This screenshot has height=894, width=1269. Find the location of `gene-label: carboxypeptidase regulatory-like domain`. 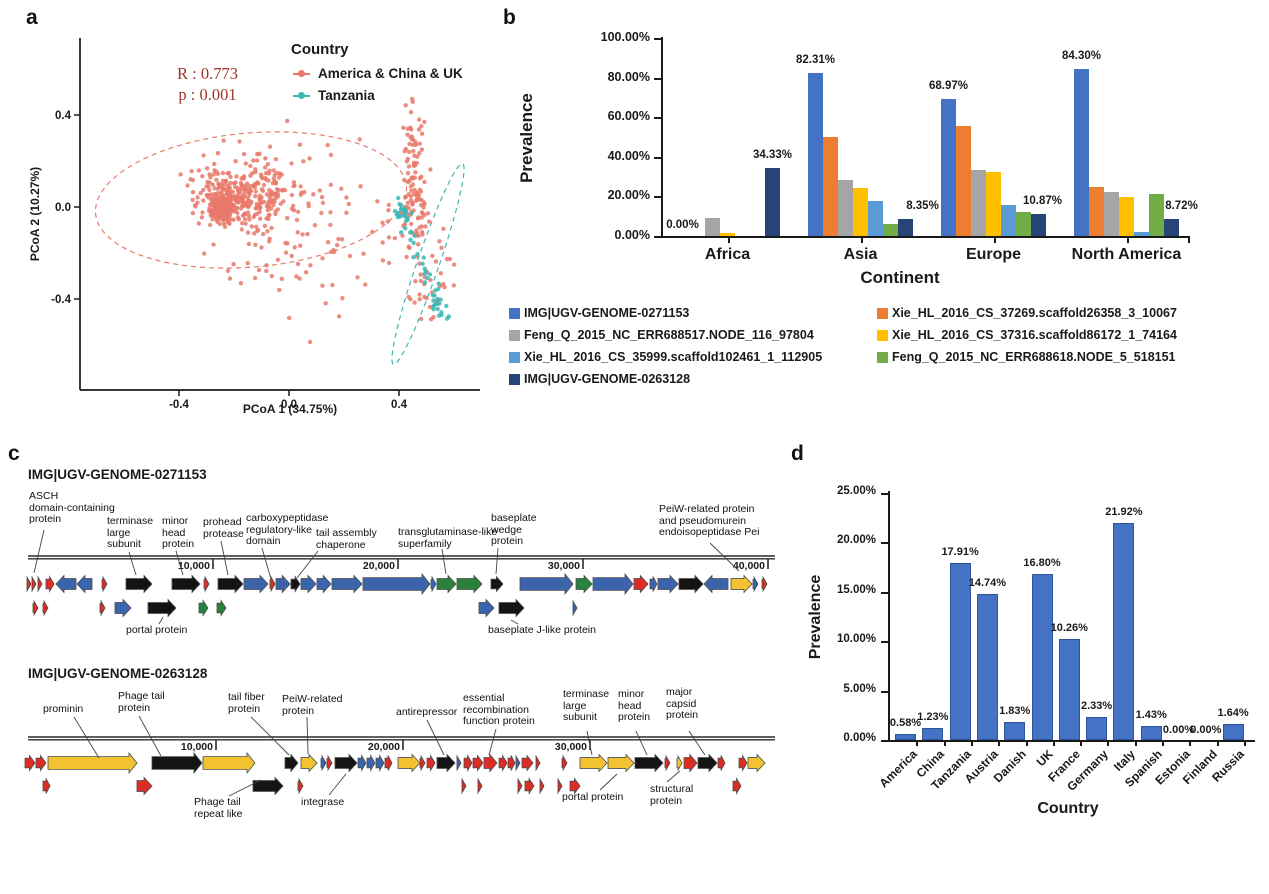

gene-label: carboxypeptidase regulatory-like domain is located at coordinates (287, 530).